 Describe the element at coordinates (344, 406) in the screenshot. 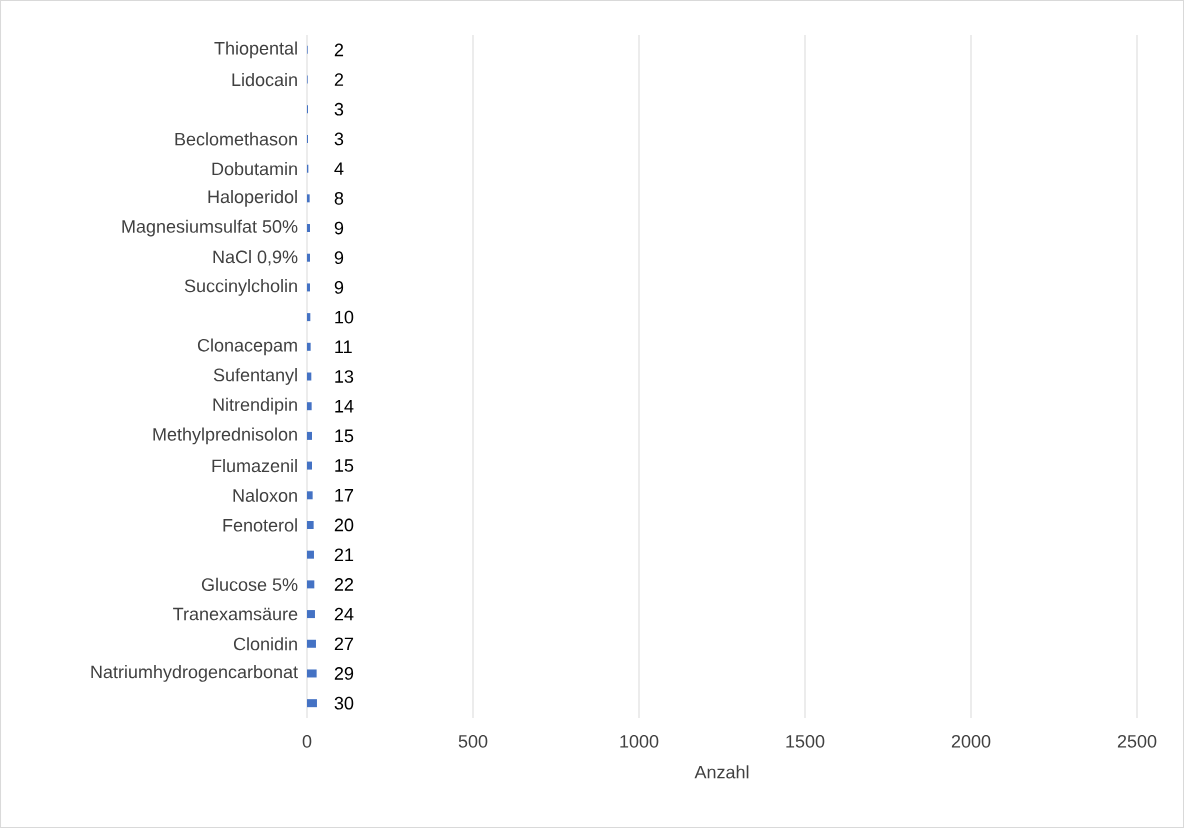

I see `data-label: 14` at that location.